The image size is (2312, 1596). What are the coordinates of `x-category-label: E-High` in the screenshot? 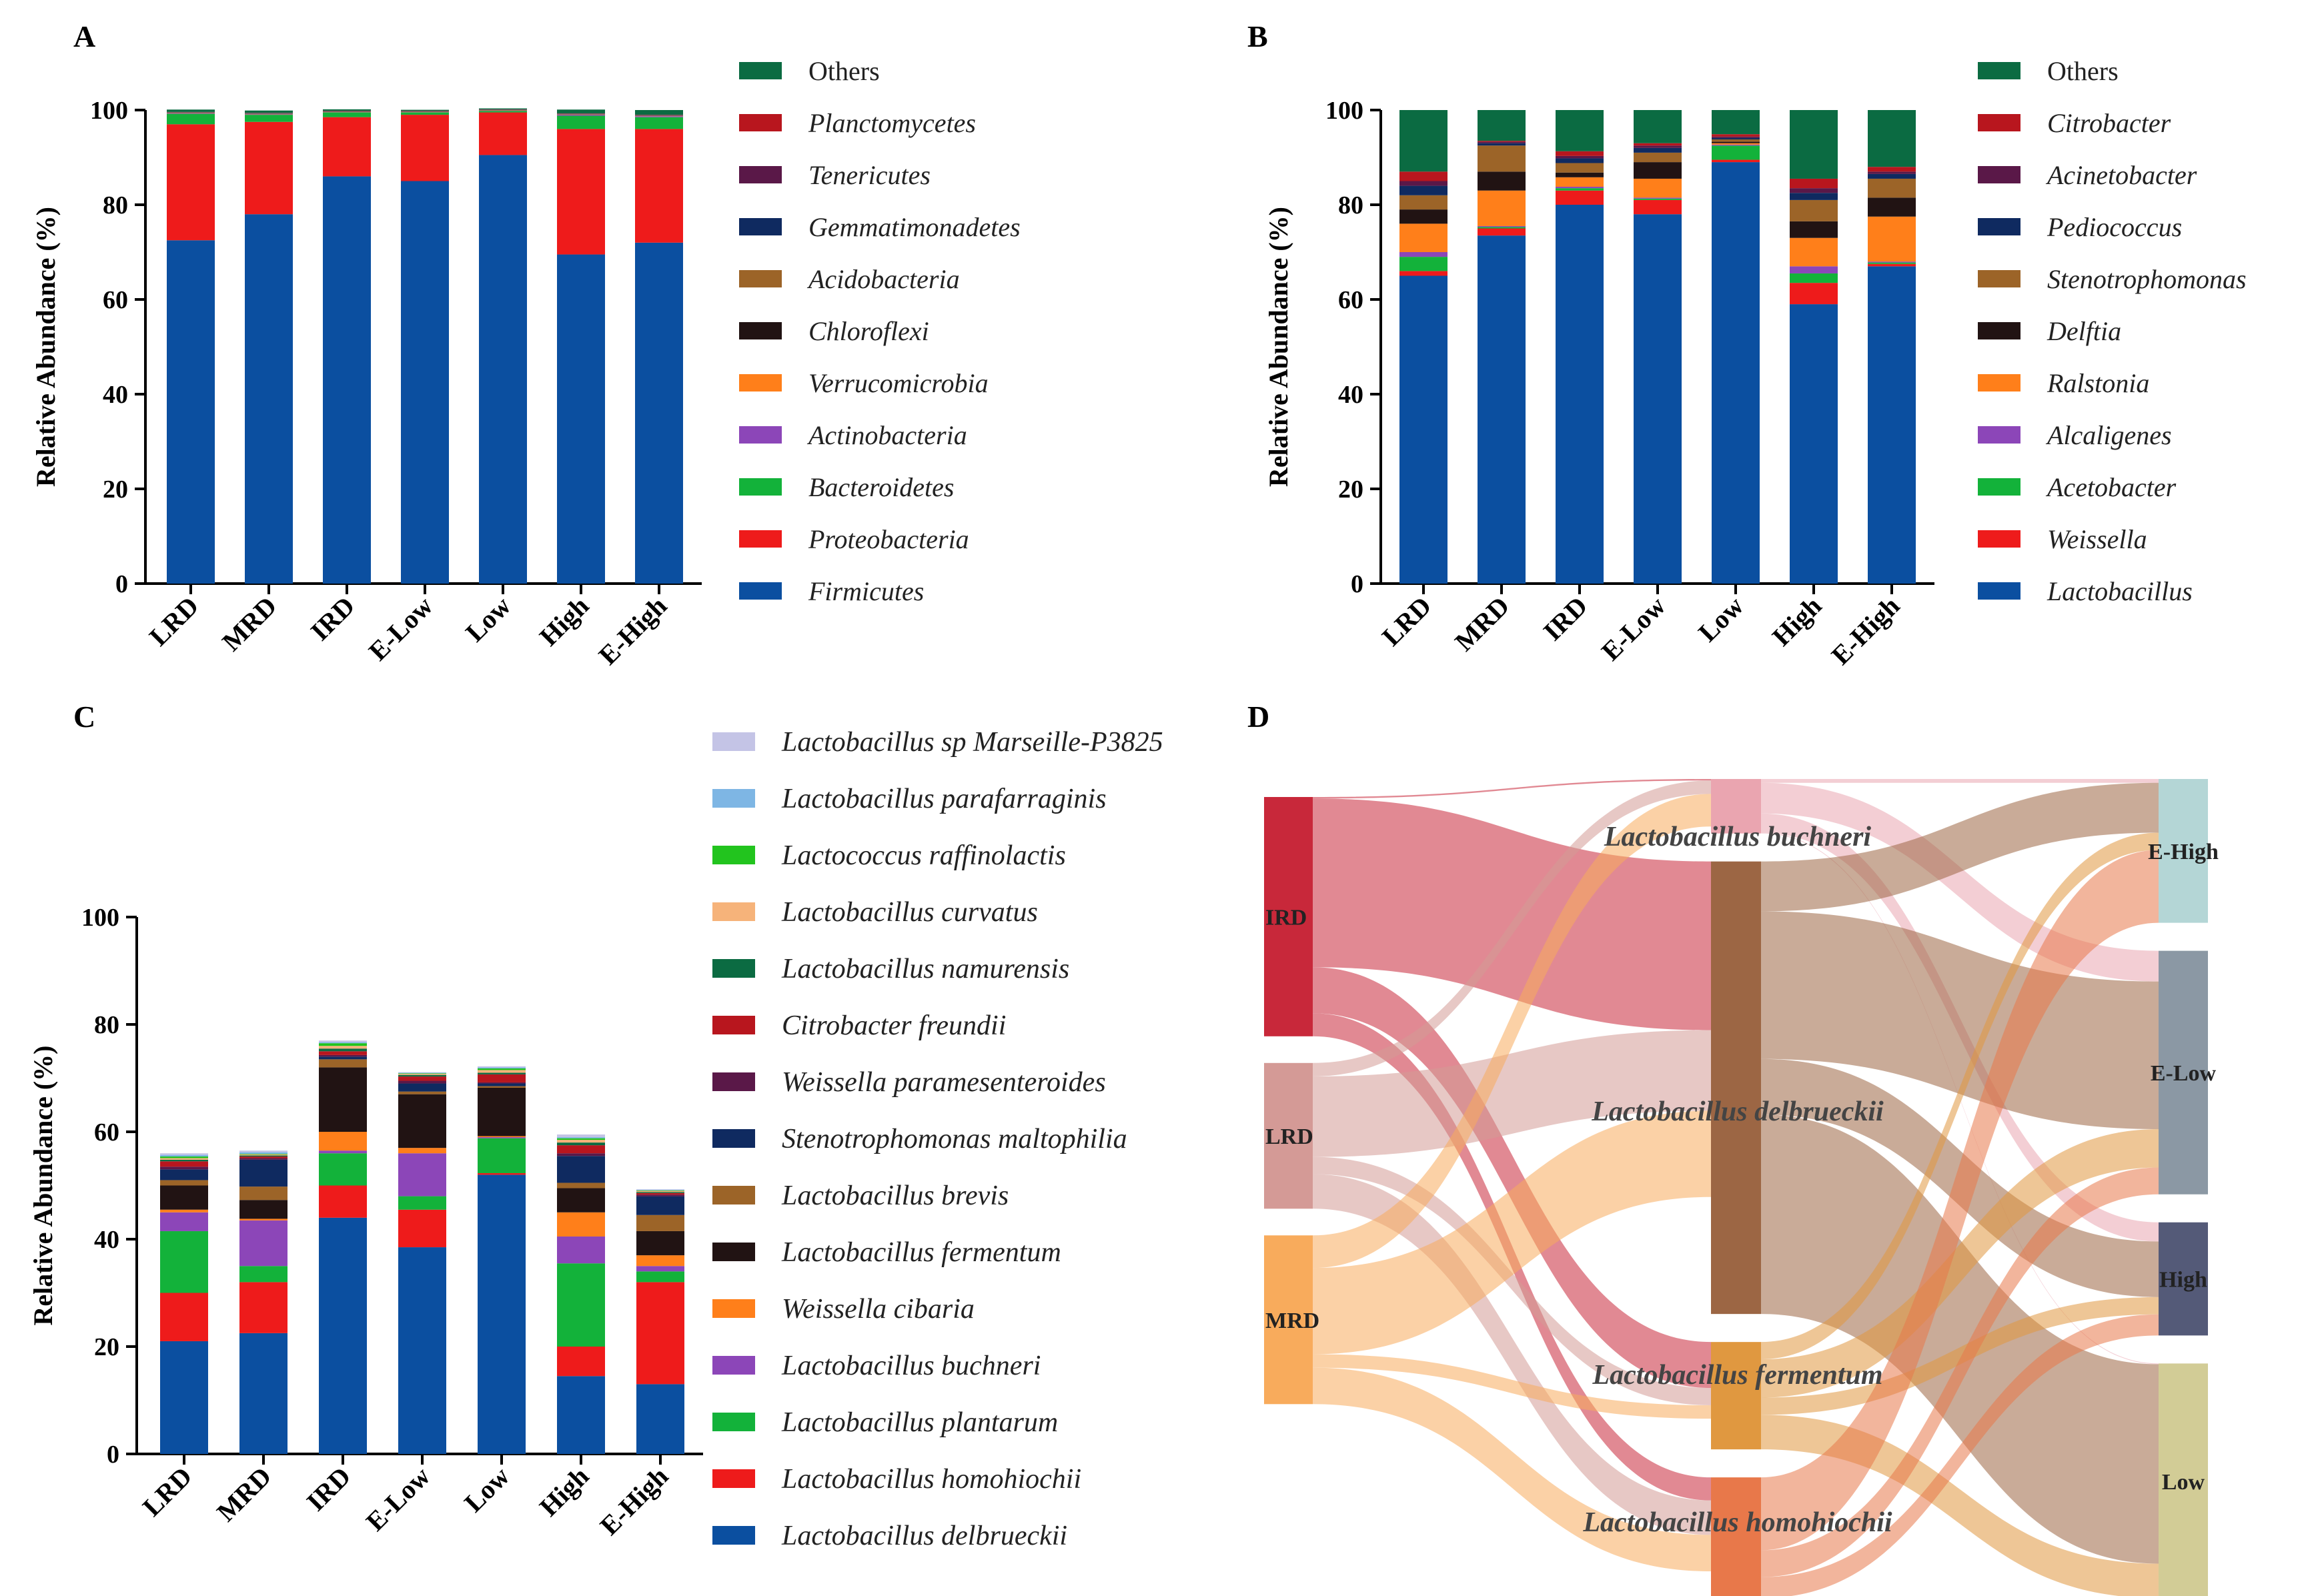 It's located at (634, 1501).